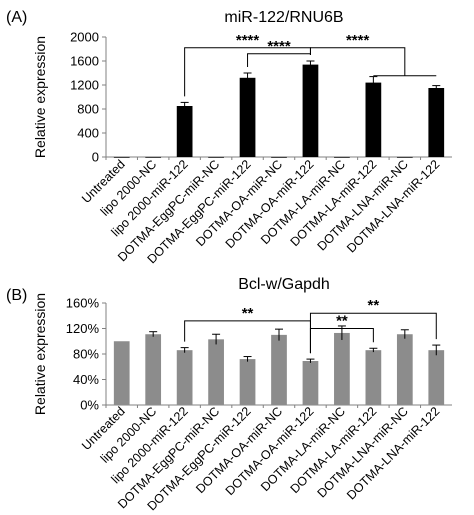 This screenshot has height=515, width=474. Describe the element at coordinates (86, 354) in the screenshot. I see `y-tick-label: 80%` at that location.